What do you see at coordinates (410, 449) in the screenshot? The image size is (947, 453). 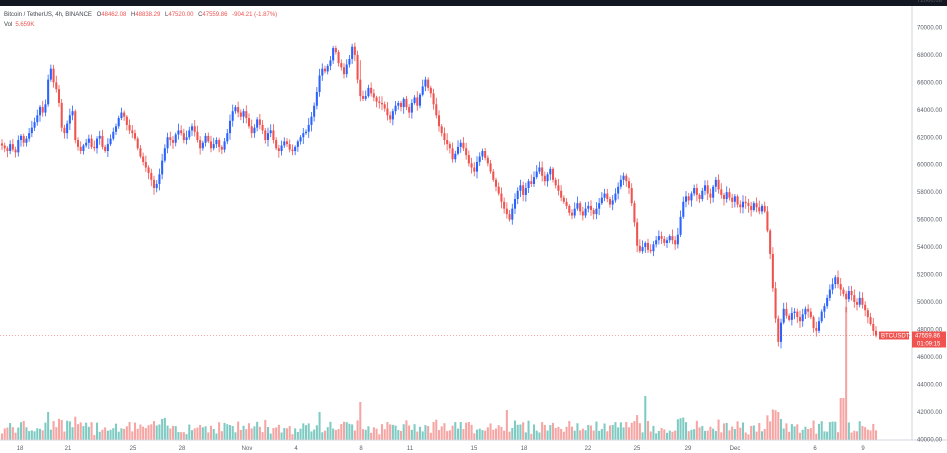 I see `x-tick-label: 11` at bounding box center [410, 449].